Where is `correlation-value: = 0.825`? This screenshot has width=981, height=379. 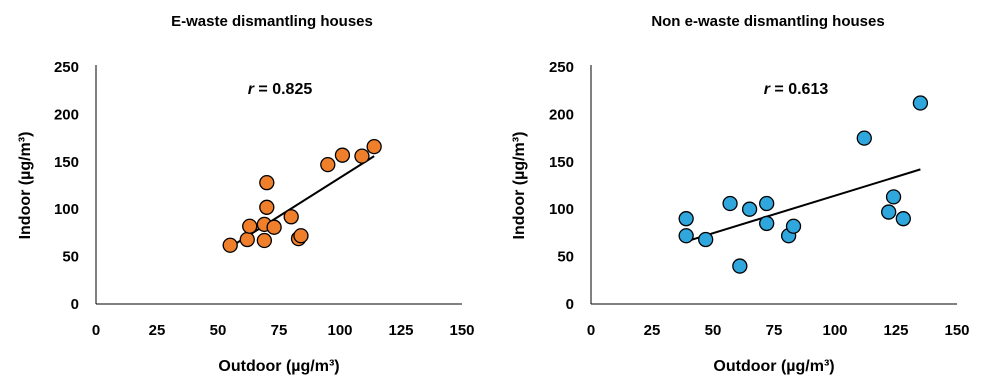 correlation-value: = 0.825 is located at coordinates (283, 89).